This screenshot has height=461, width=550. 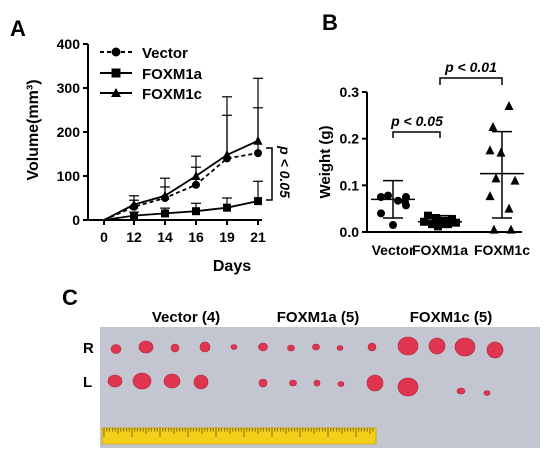 What do you see at coordinates (318, 317) in the screenshot?
I see `photo-group-label-foxm1a: FOXM1a (5)` at bounding box center [318, 317].